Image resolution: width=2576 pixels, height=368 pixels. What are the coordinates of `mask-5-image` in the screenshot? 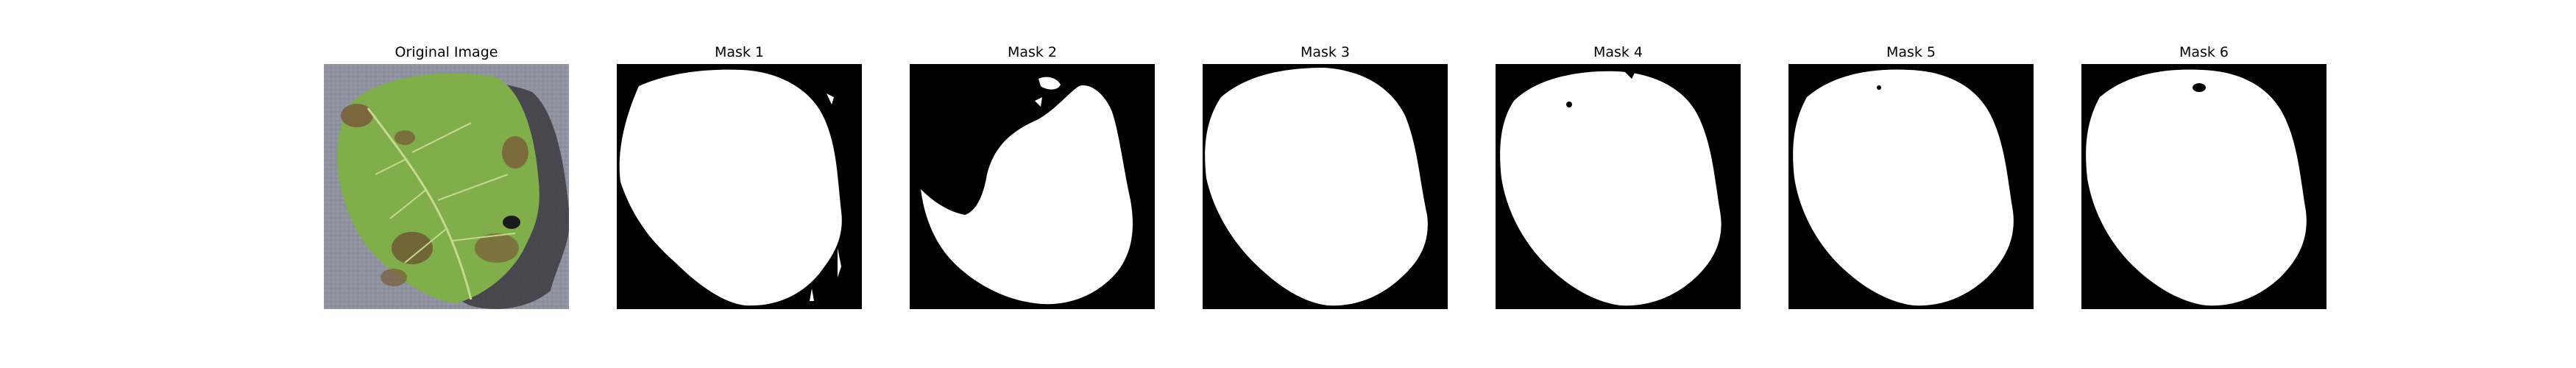 It's located at (1911, 186).